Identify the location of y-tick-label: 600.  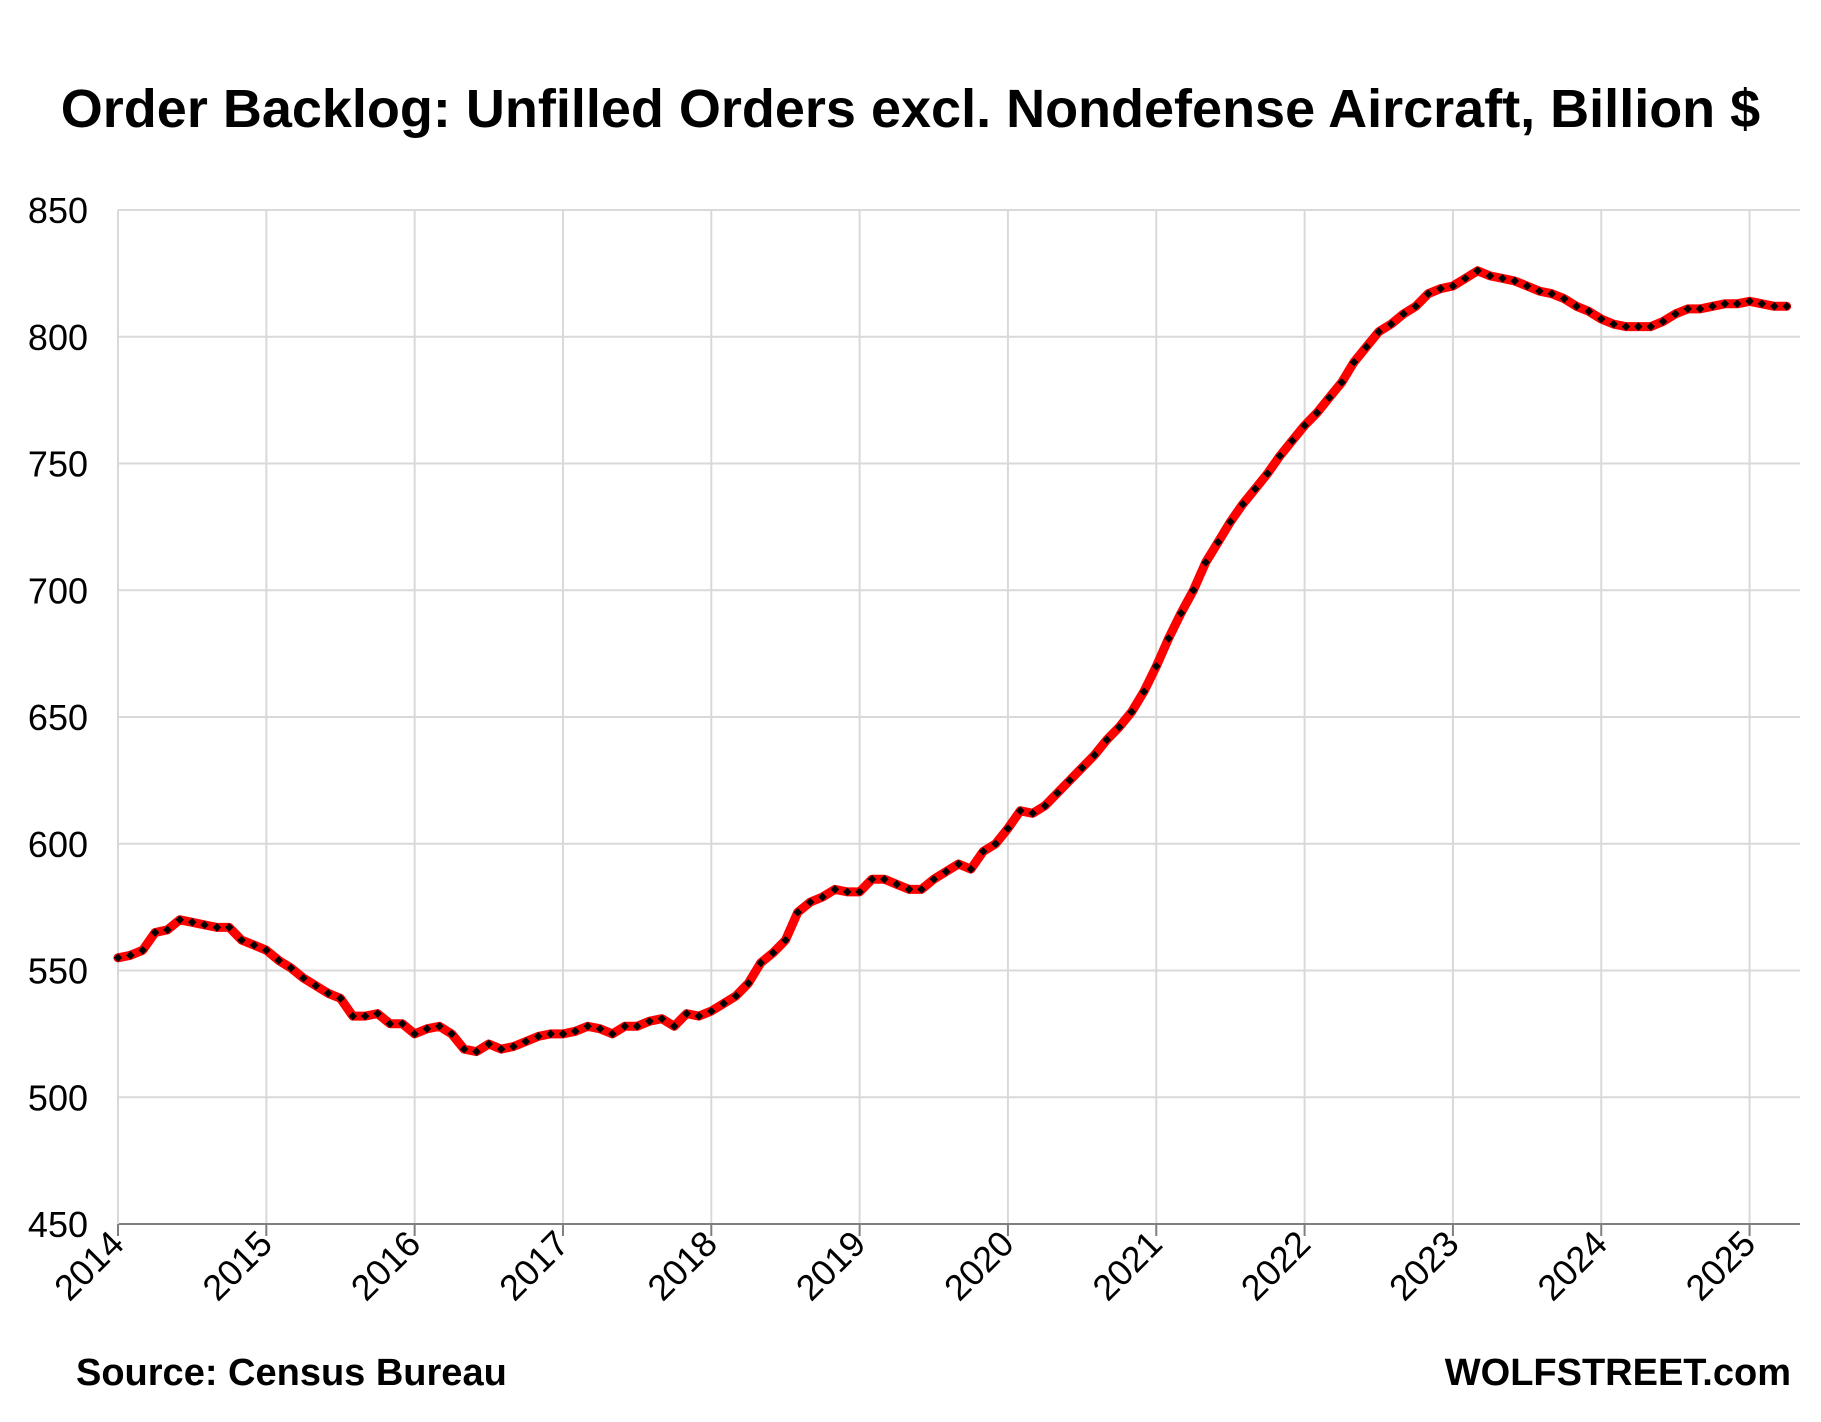
(58, 844).